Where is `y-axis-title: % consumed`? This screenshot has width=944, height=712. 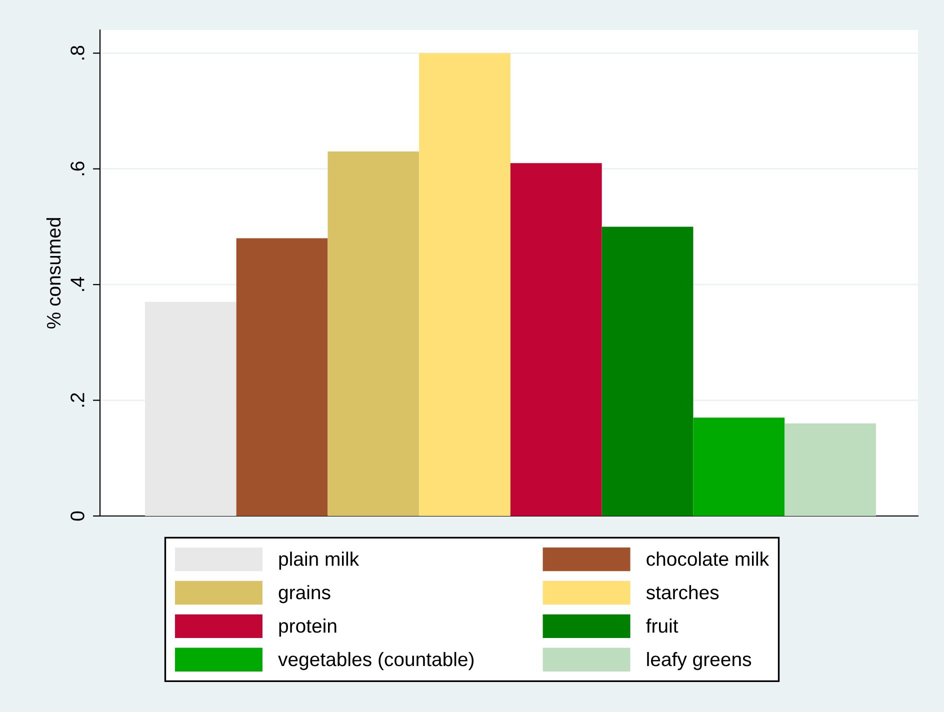 y-axis-title: % consumed is located at coordinates (53, 273).